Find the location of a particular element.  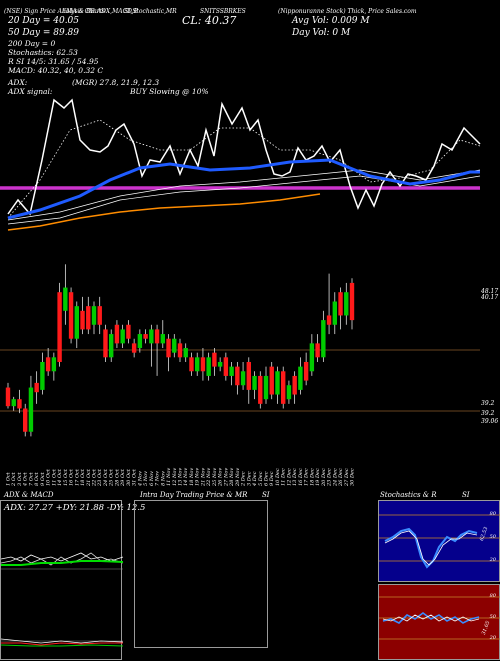

bollinger-upper-band is located at coordinates (244, 195).